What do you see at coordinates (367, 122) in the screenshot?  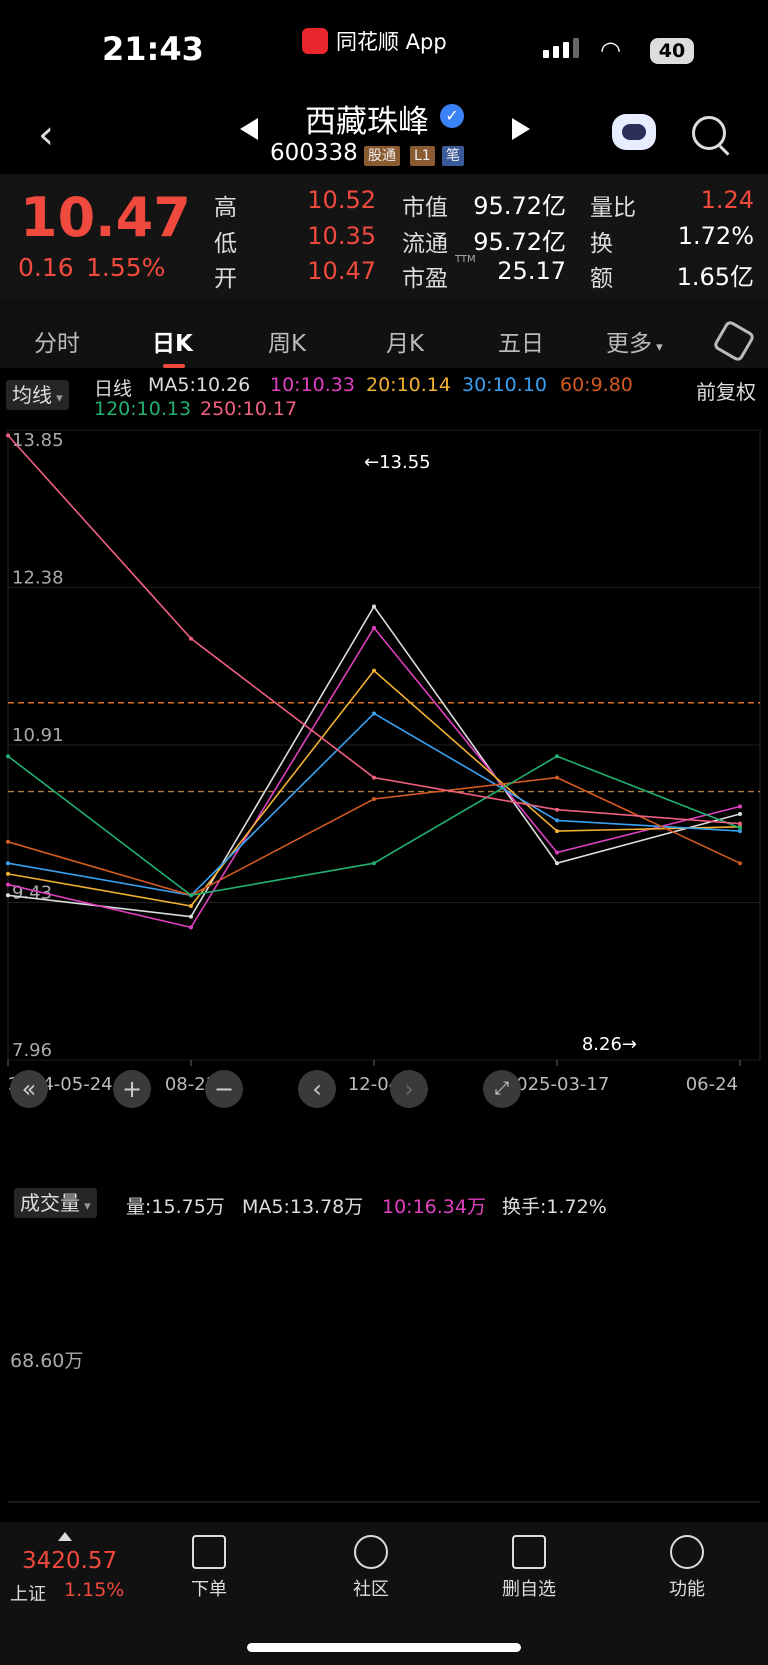 I see `stock-name: 西藏珠峰` at bounding box center [367, 122].